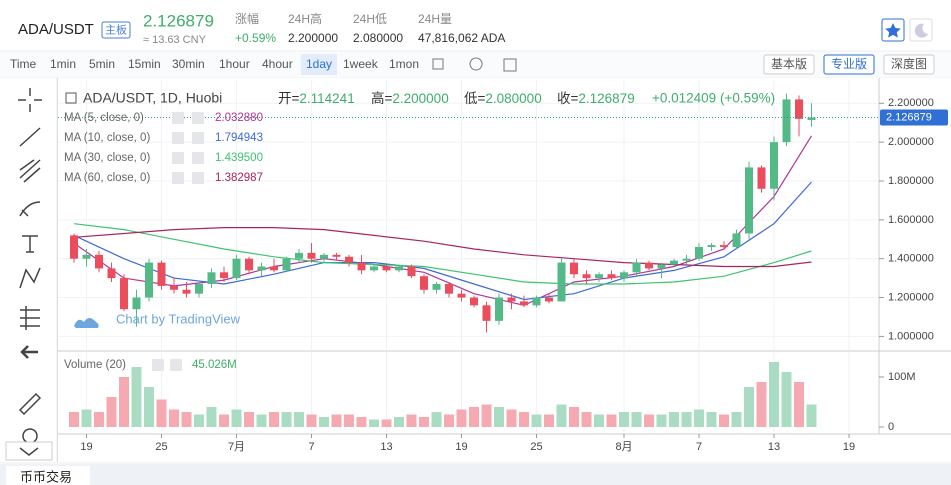 The image size is (951, 485). I want to click on header-bar, so click(475, 25).